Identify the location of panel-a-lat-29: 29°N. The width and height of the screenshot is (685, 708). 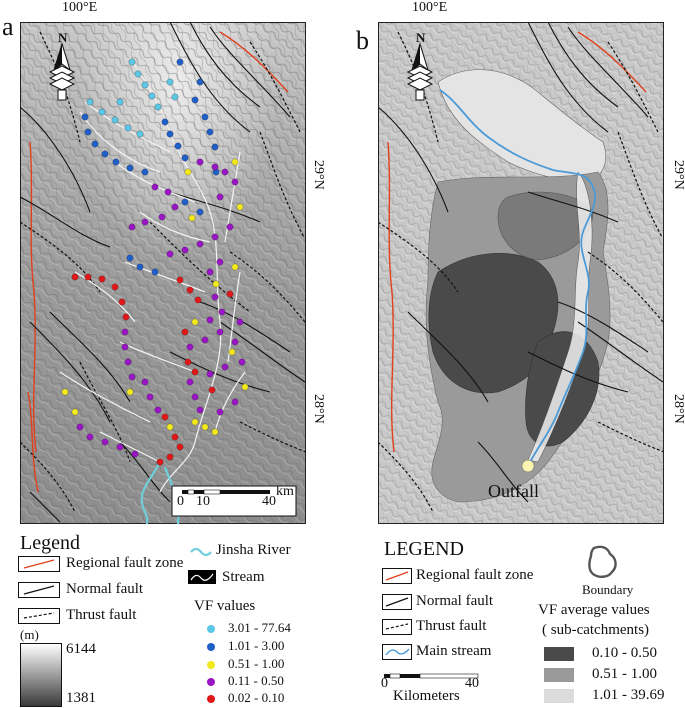
(318, 175).